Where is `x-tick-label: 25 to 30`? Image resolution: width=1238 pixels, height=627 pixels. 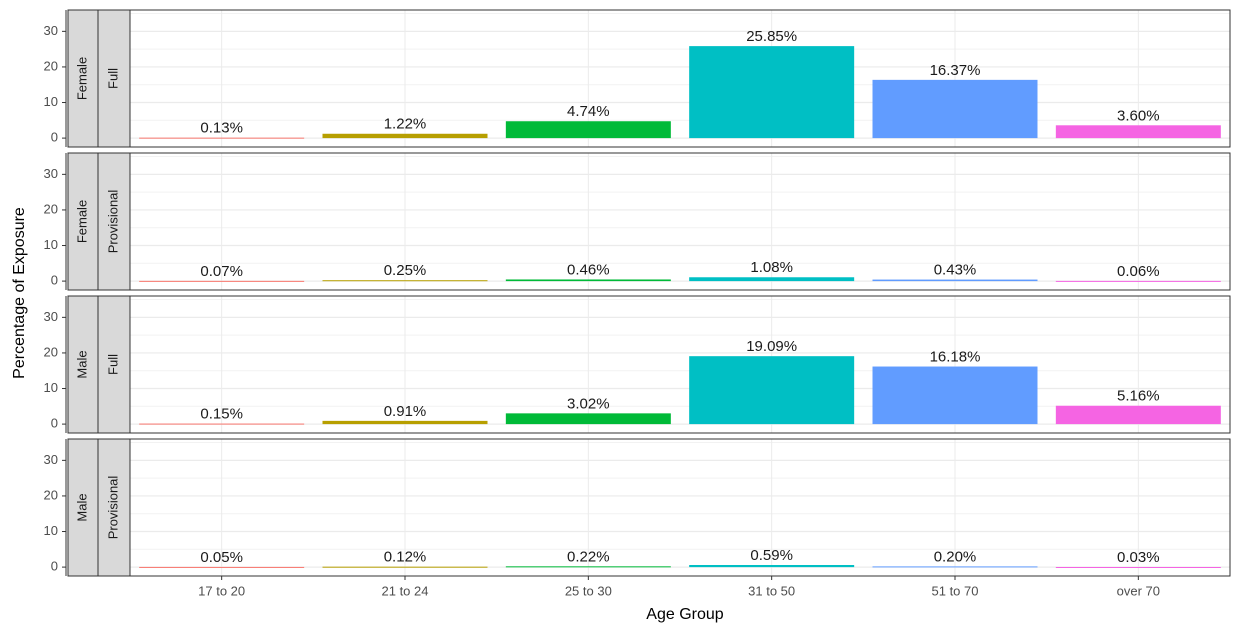
x-tick-label: 25 to 30 is located at coordinates (588, 590).